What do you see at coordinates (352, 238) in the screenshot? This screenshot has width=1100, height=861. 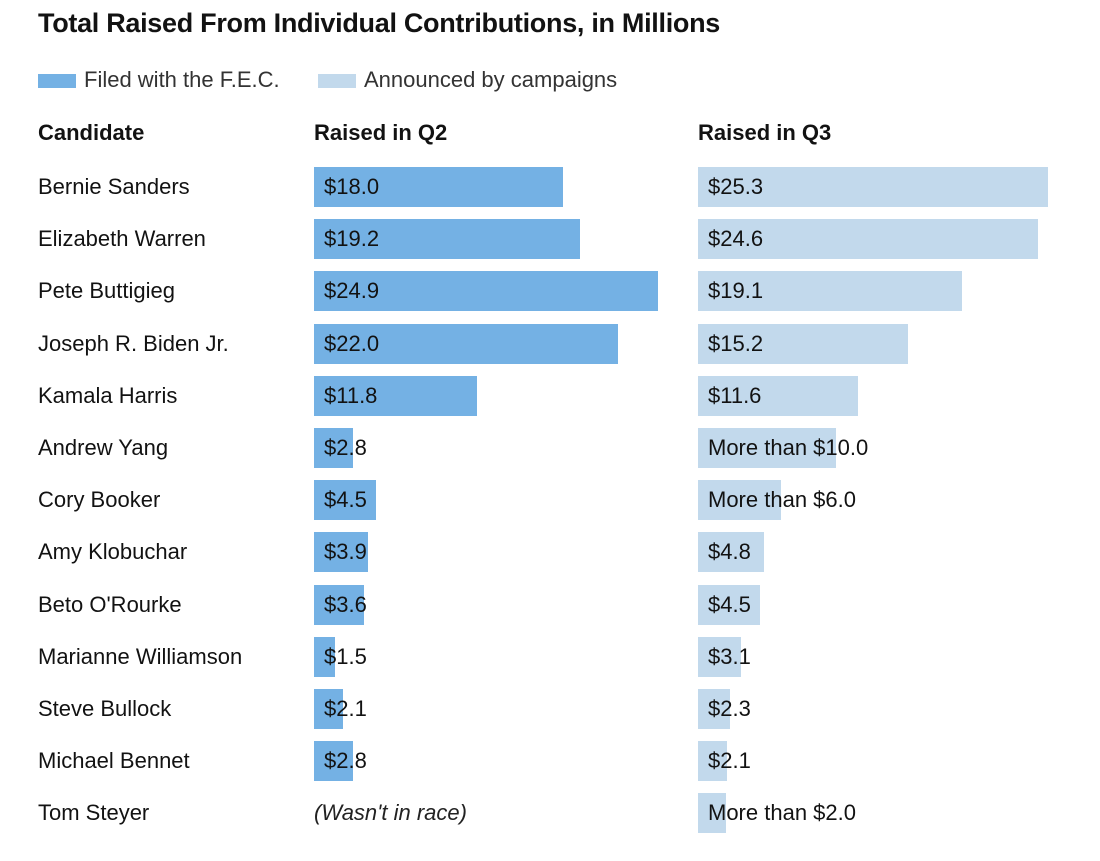 I see `bar-value-label-elizabeth-warren-q2: $19.2` at bounding box center [352, 238].